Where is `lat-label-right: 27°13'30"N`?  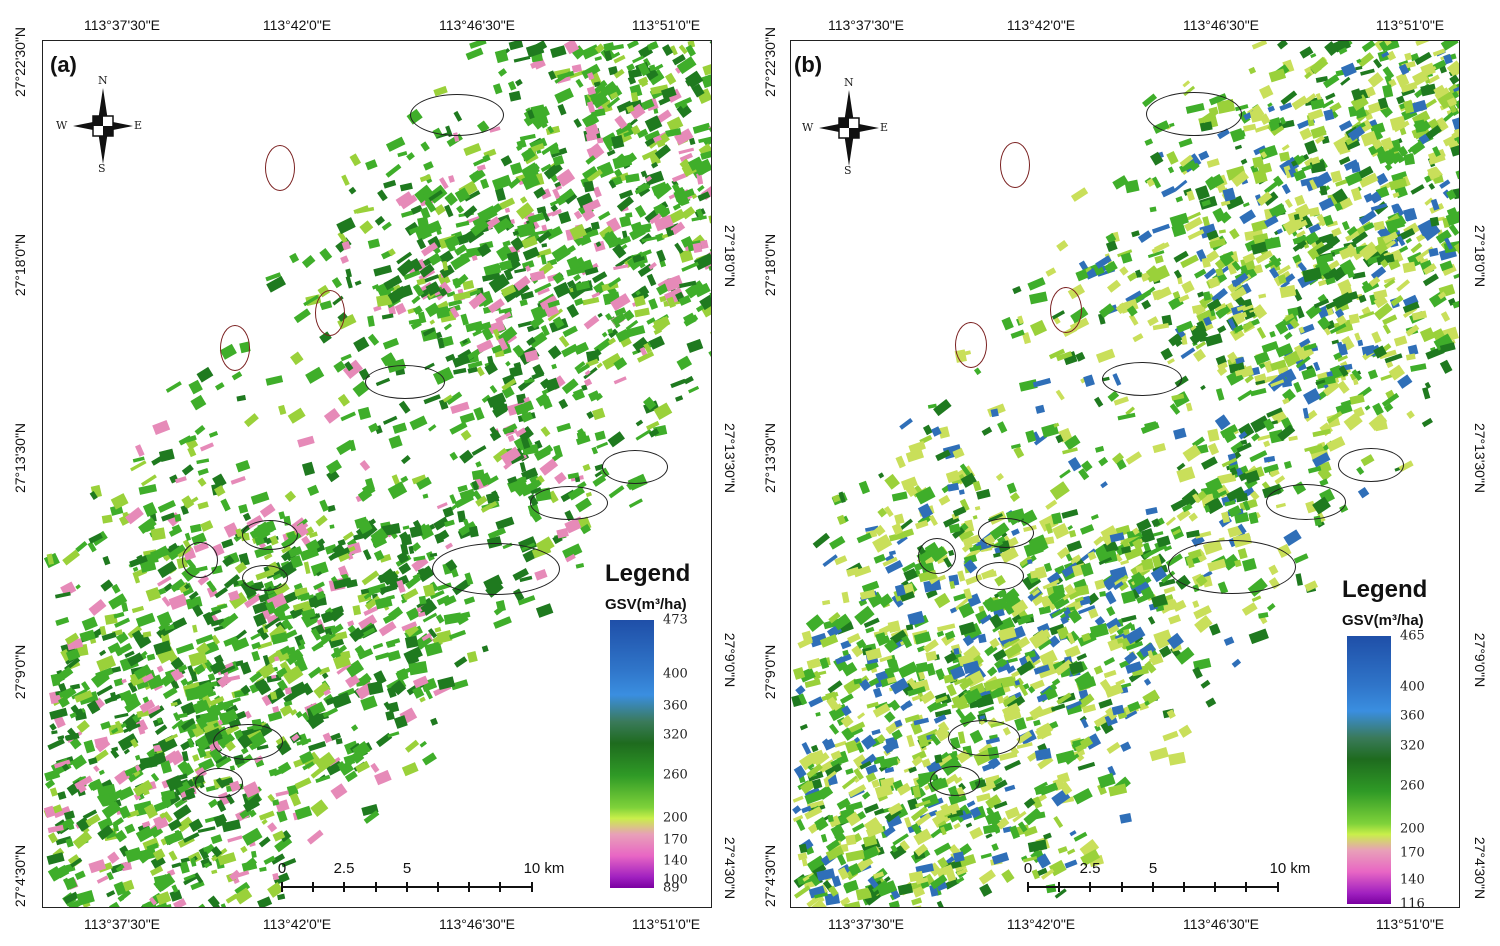
lat-label-right: 27°13'30"N is located at coordinates (730, 458).